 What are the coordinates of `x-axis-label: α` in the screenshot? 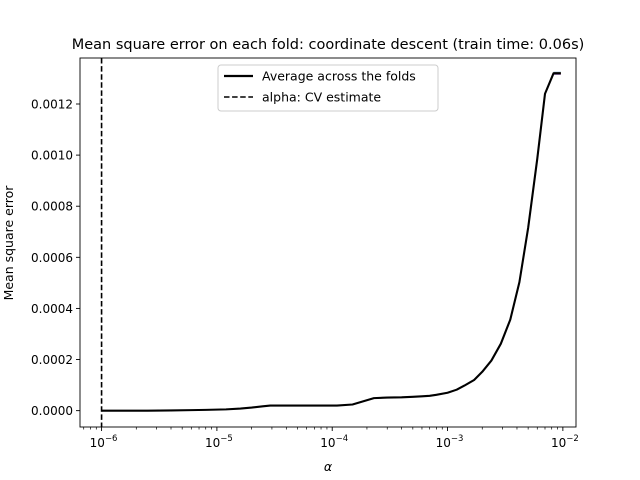 It's located at (328, 466).